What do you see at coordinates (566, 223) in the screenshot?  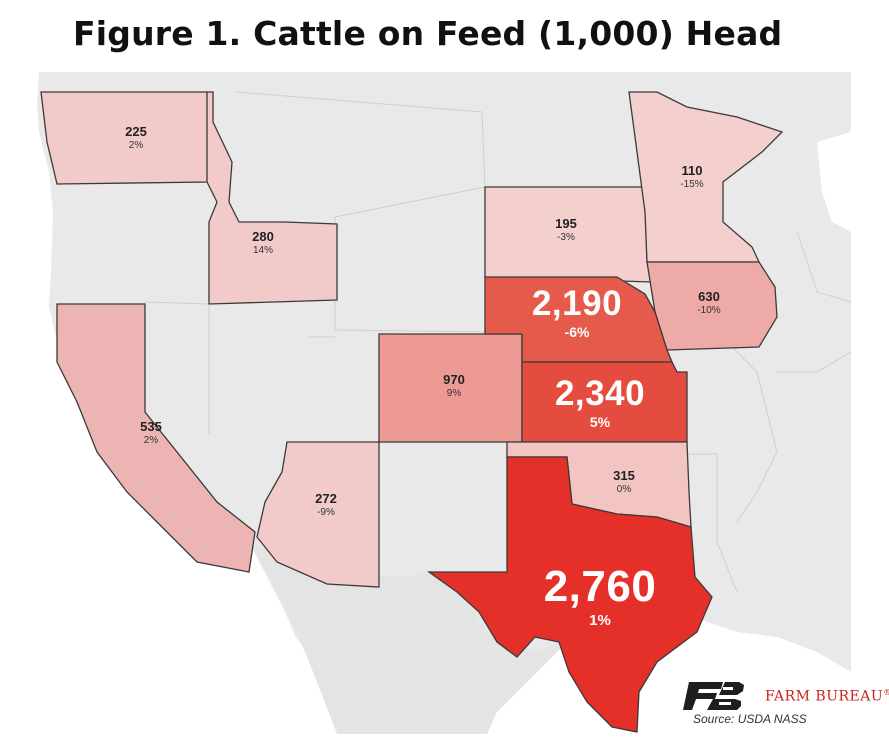 I see `value-sd: 195` at bounding box center [566, 223].